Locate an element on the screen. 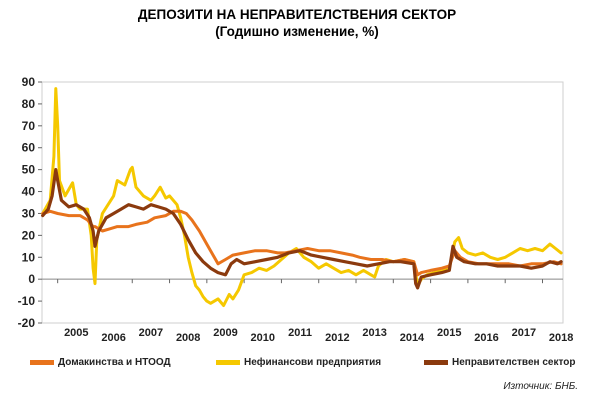  x-tick-label: 2016 is located at coordinates (486, 338).